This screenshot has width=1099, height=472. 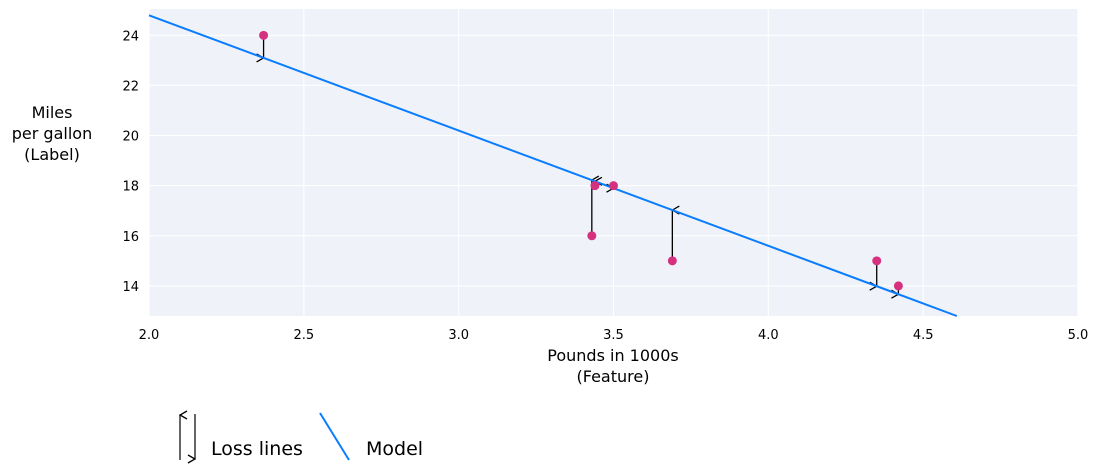 What do you see at coordinates (130, 237) in the screenshot?
I see `y-tick-label: 16` at bounding box center [130, 237].